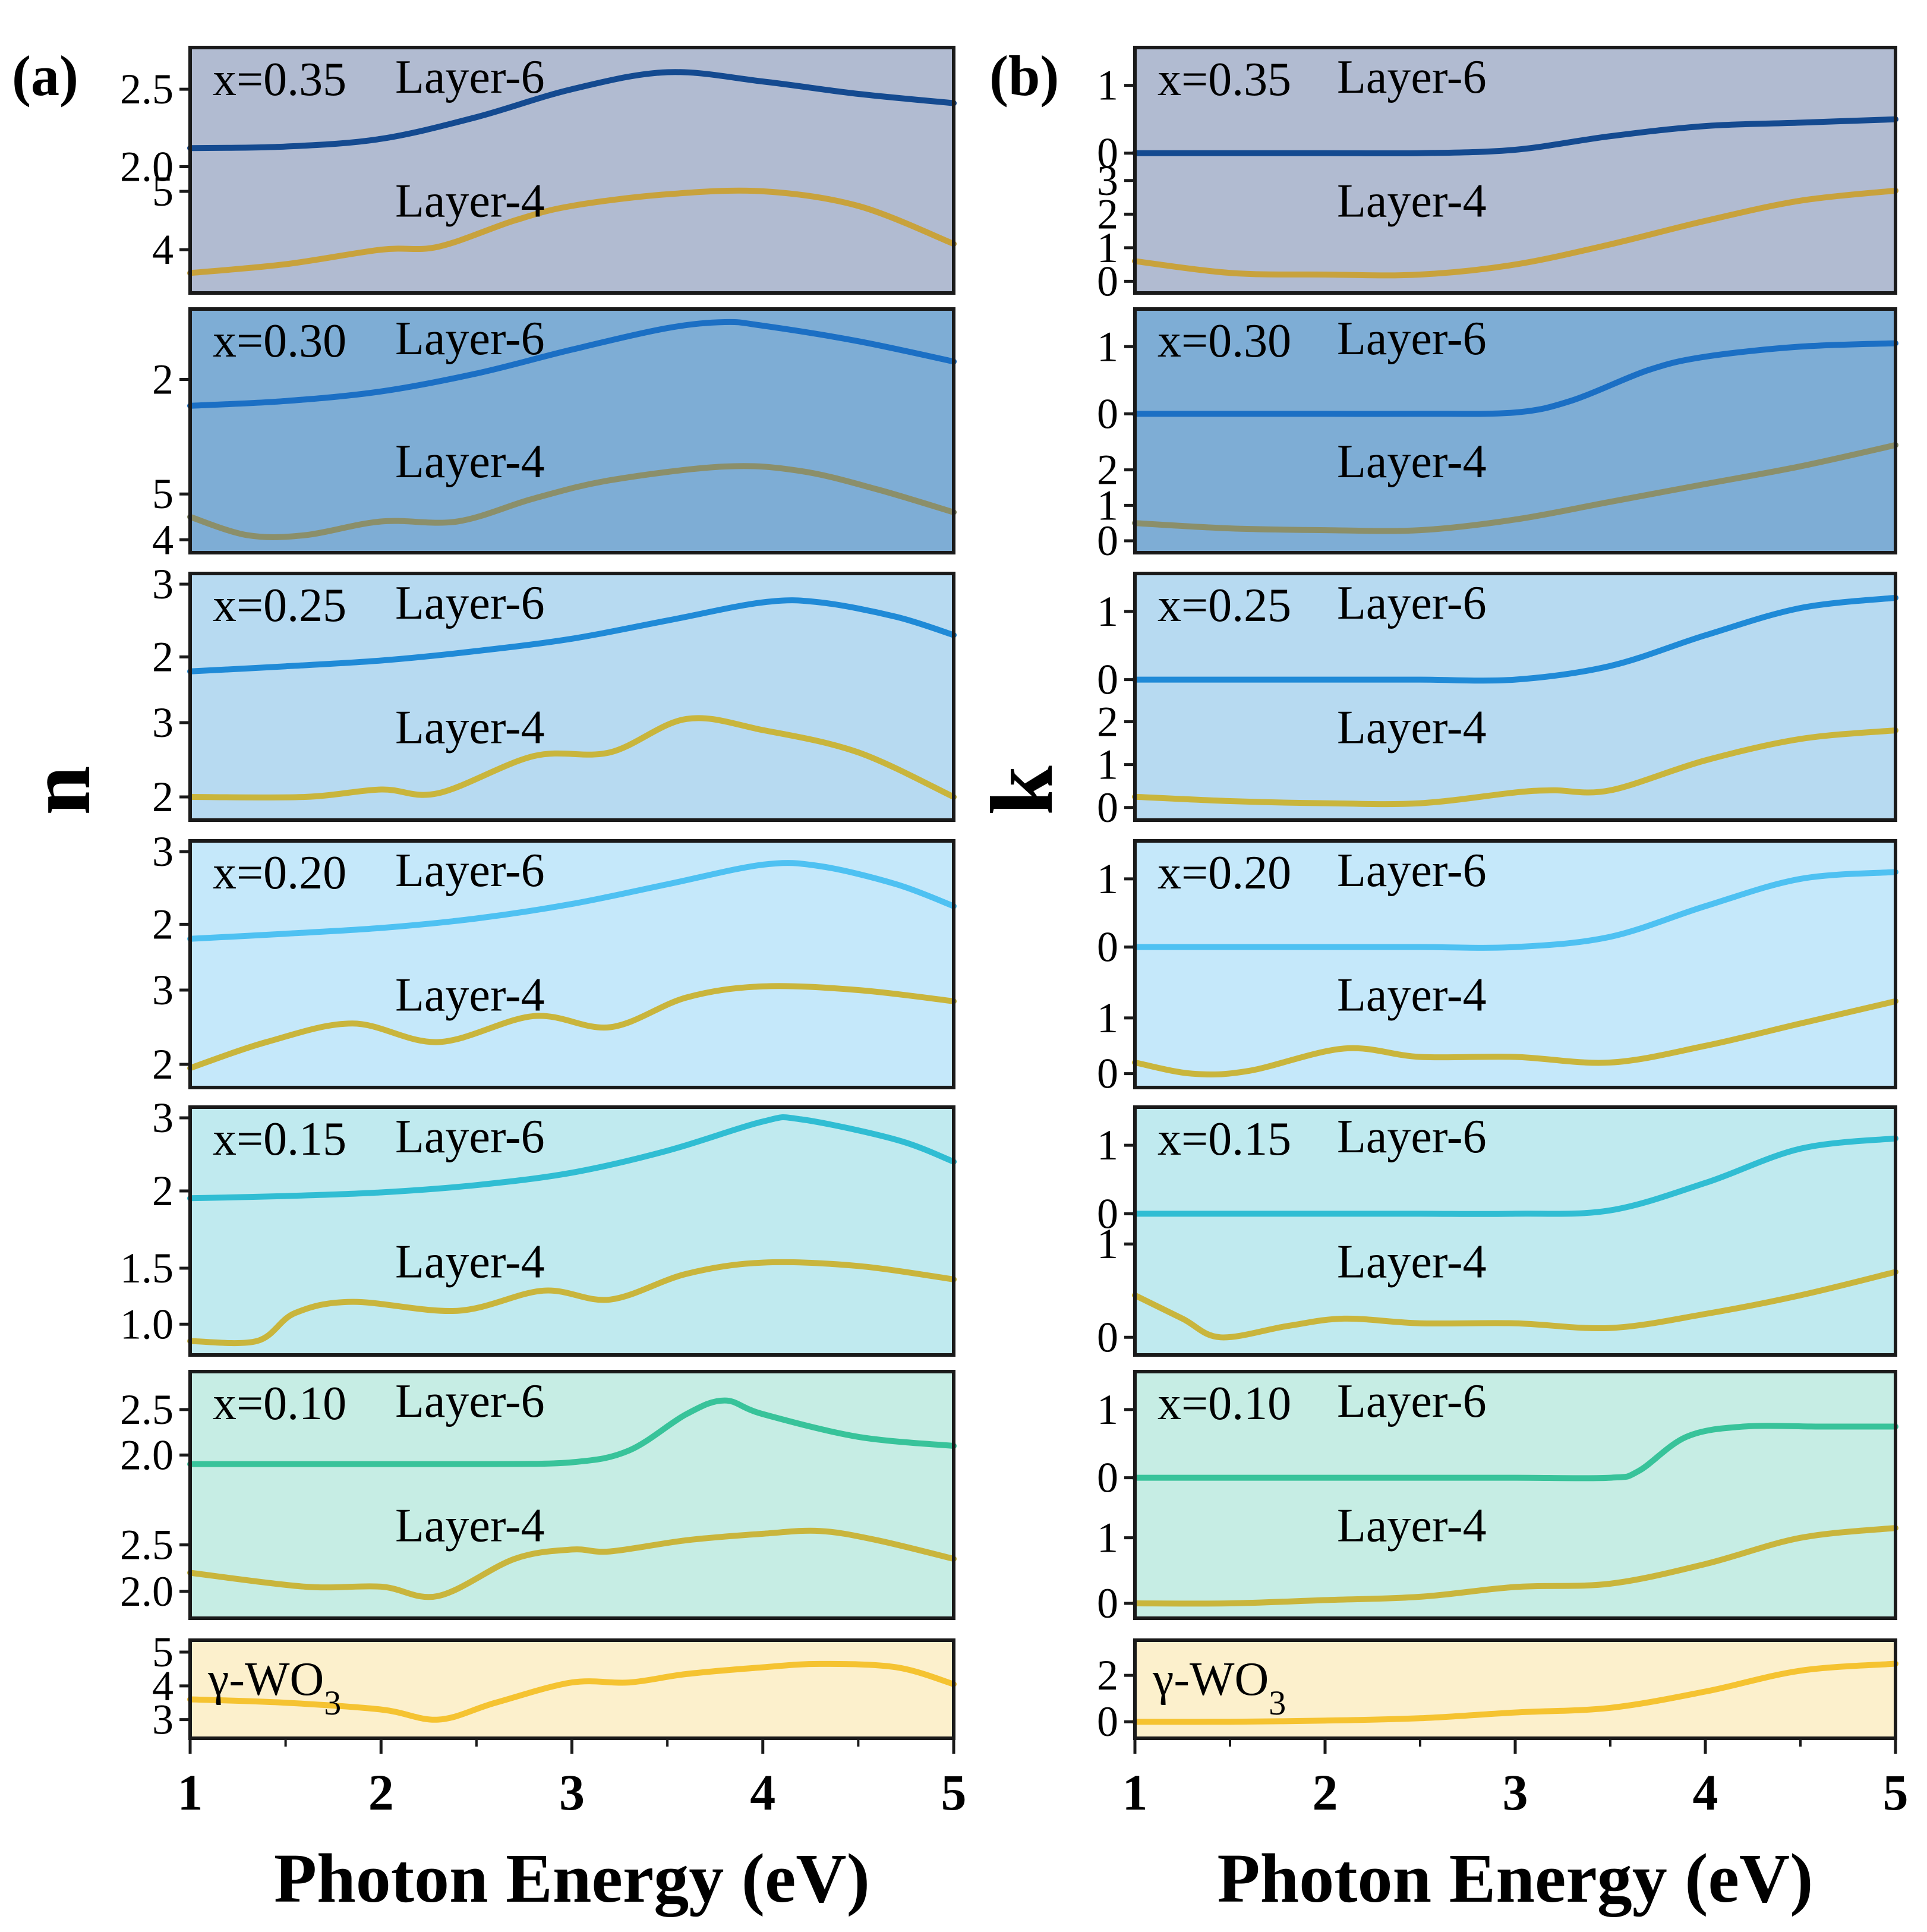 Image resolution: width=1927 pixels, height=1932 pixels. What do you see at coordinates (279, 79) in the screenshot?
I see `panel-a-x035-label: x=0.35` at bounding box center [279, 79].